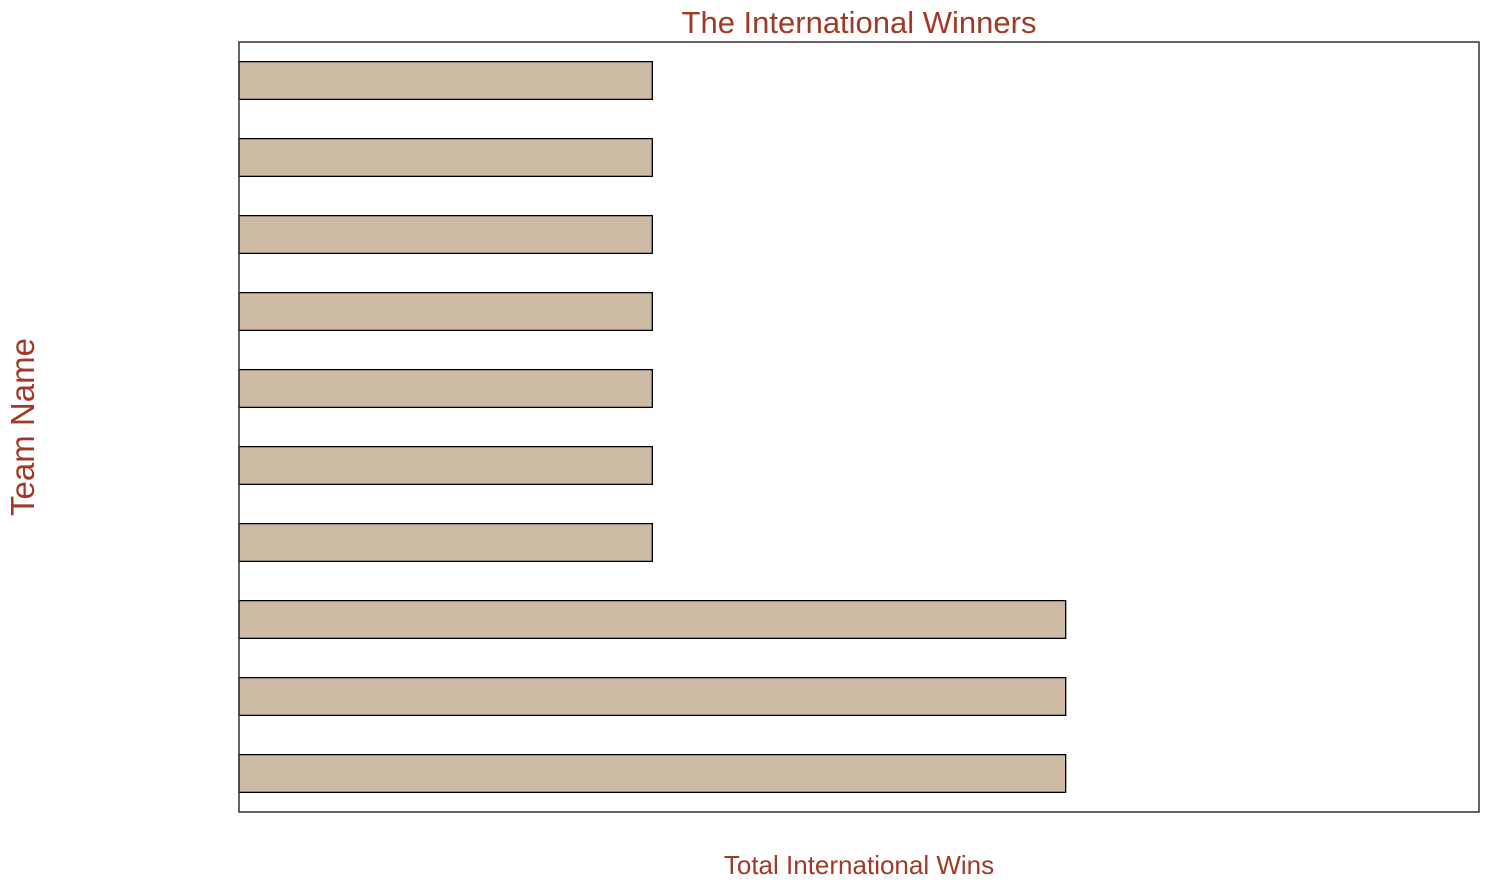  Describe the element at coordinates (859, 865) in the screenshot. I see `x-axis-label: Total International Wins` at that location.